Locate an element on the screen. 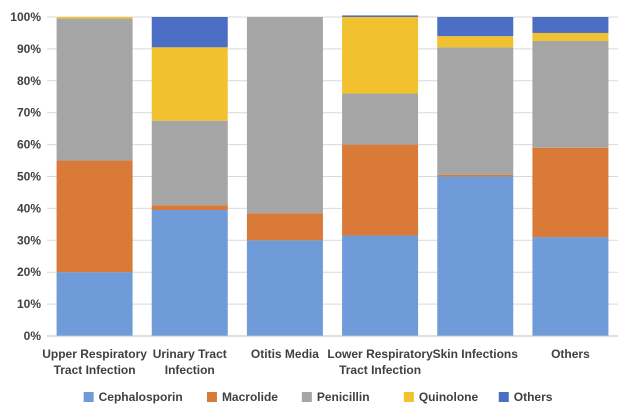 The height and width of the screenshot is (410, 622). y-tick-label: 30% is located at coordinates (29, 240).